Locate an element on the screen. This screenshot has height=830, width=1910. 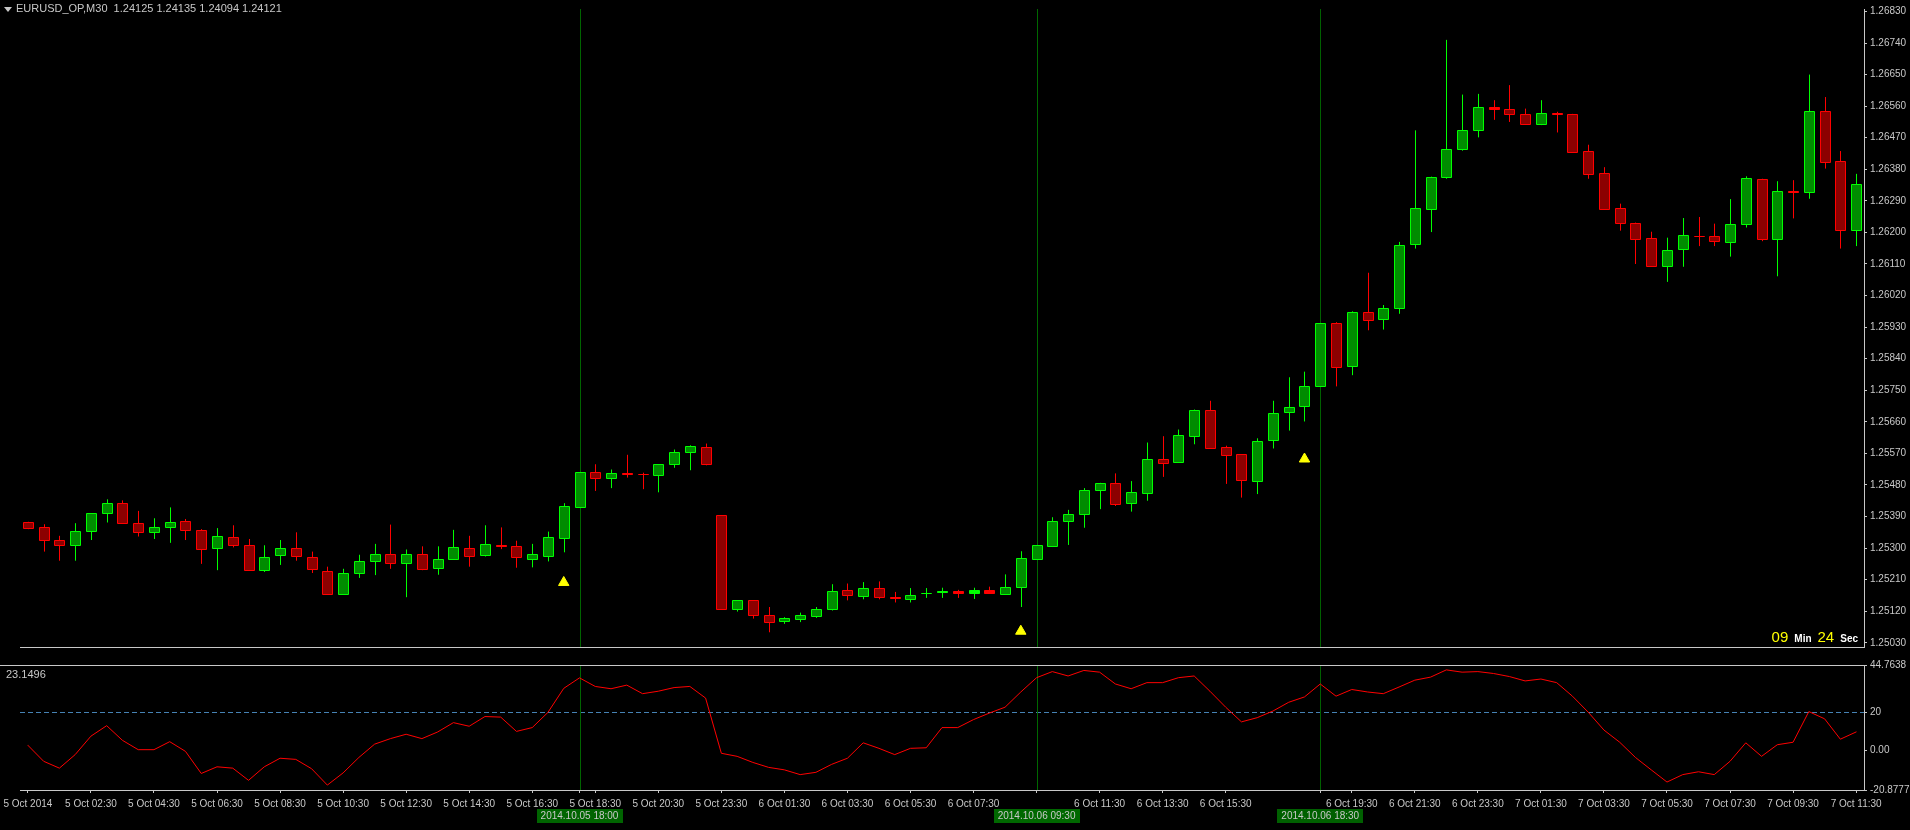
x-tick-label: 7 Oct 03:30 is located at coordinates (1604, 803).